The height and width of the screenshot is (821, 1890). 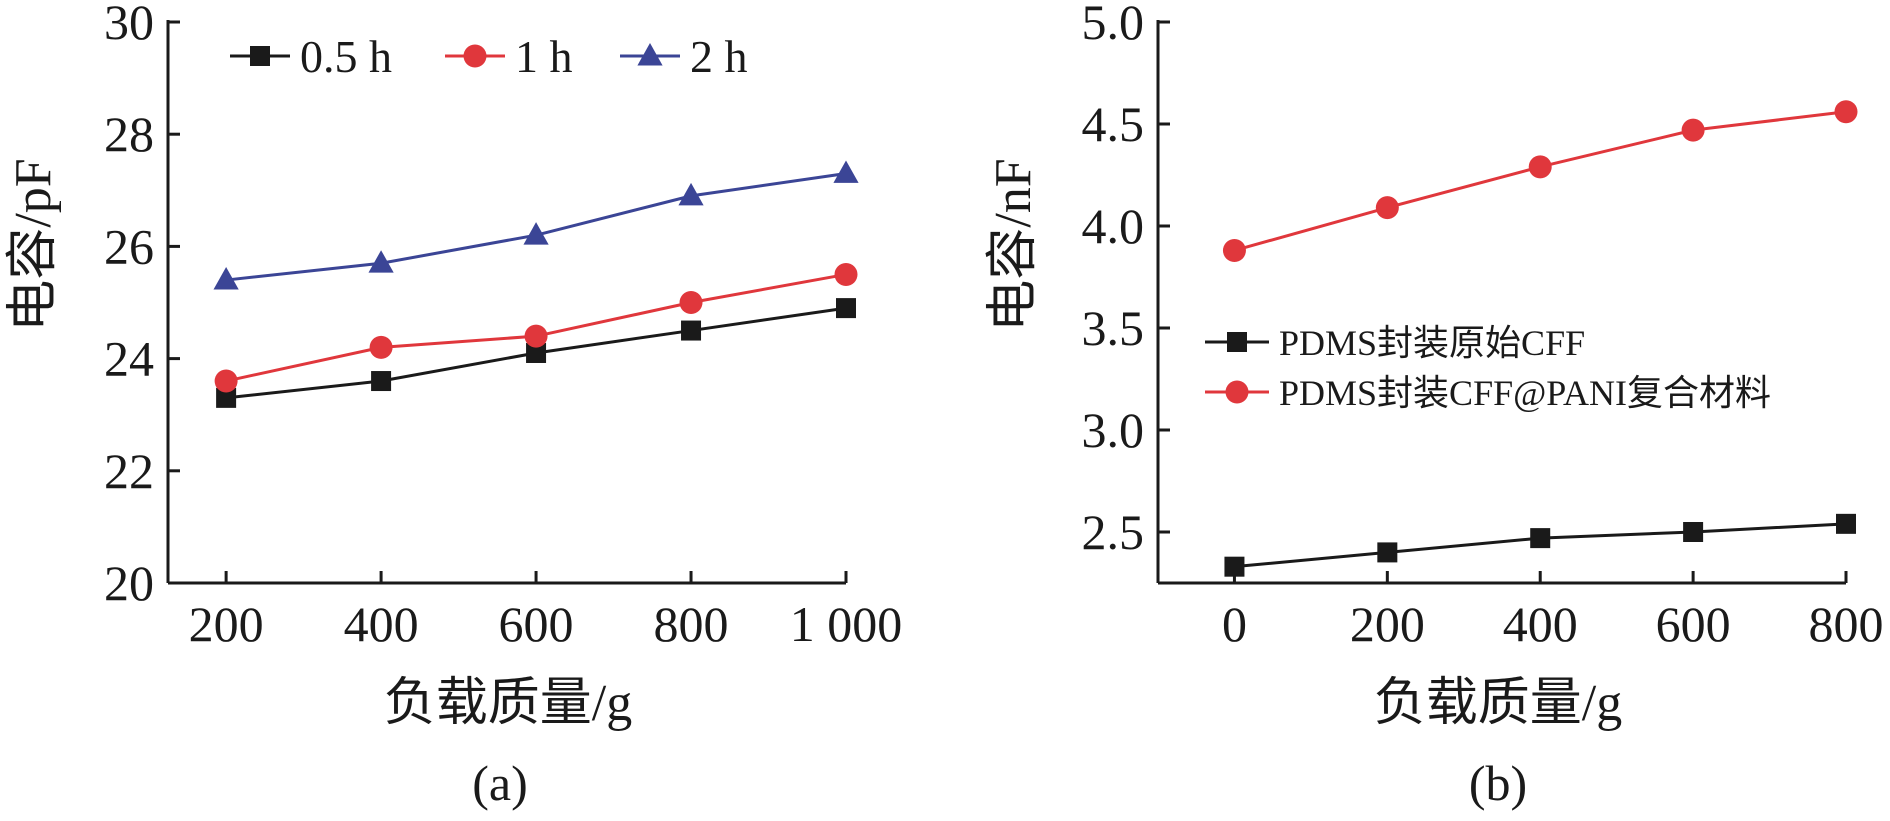 I want to click on panel-label-b: (b), so click(x=1498, y=783).